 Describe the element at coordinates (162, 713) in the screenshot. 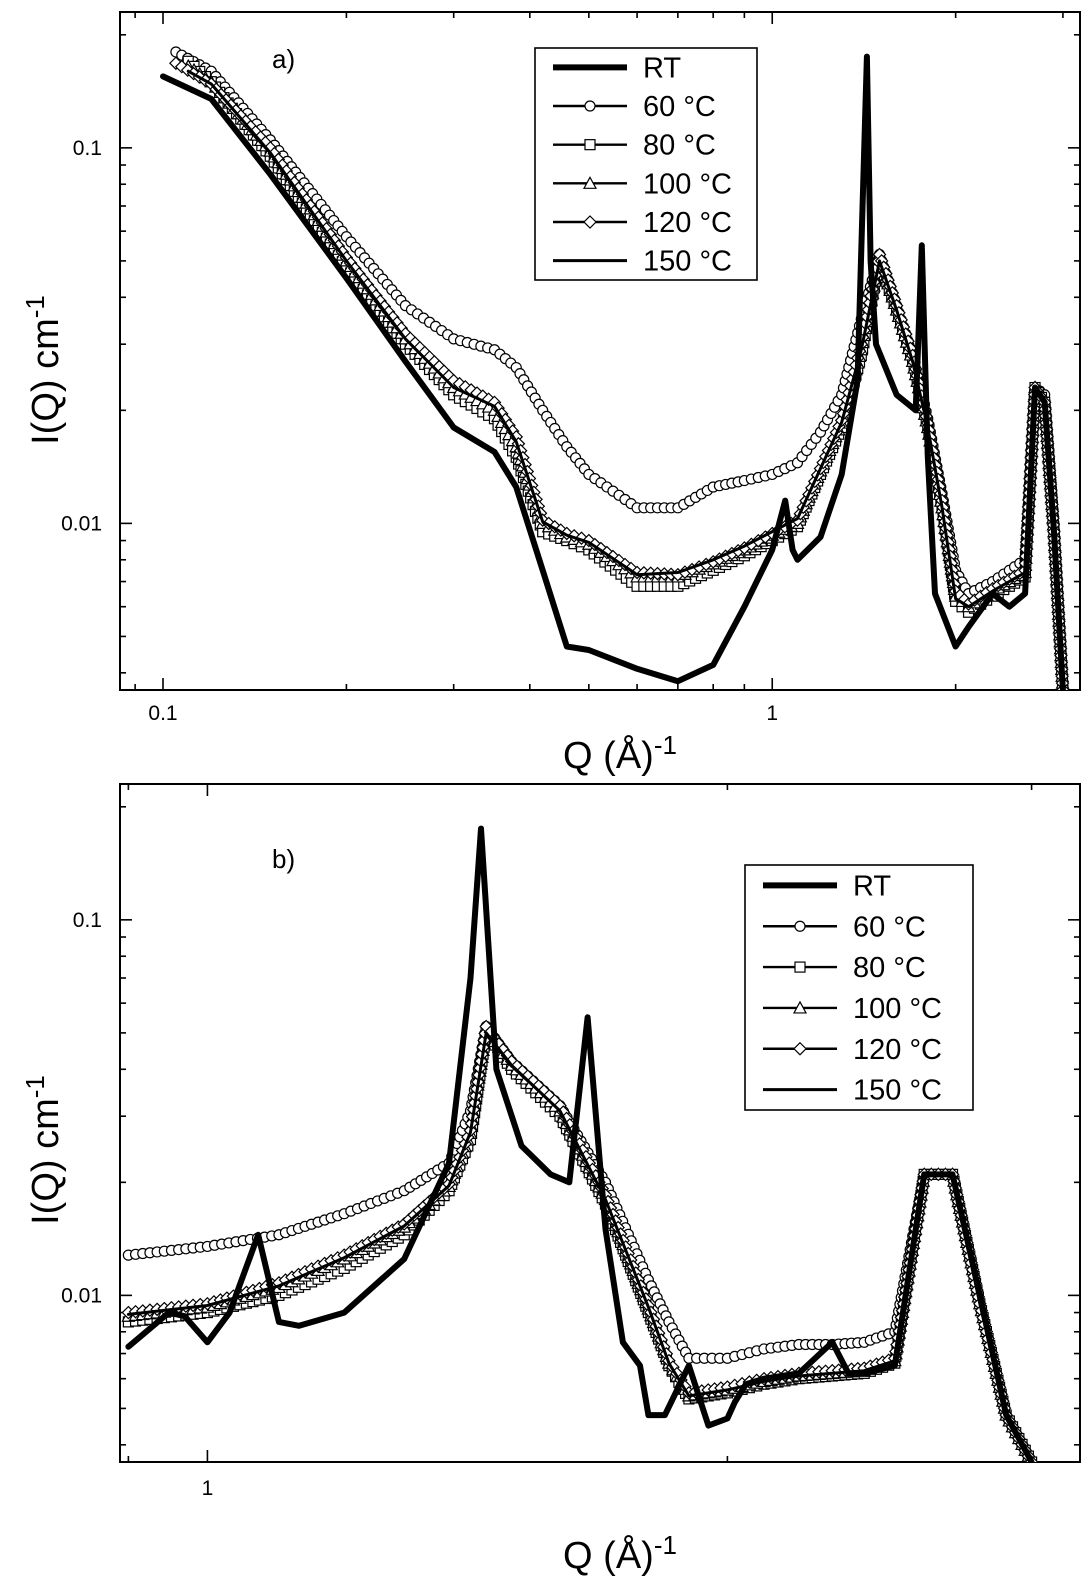

I see `x-tick-label: 0.1` at that location.